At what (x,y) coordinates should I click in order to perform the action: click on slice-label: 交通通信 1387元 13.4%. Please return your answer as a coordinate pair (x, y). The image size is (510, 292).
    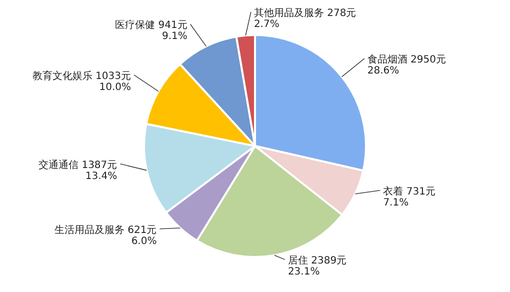
    Looking at the image, I should click on (78, 170).